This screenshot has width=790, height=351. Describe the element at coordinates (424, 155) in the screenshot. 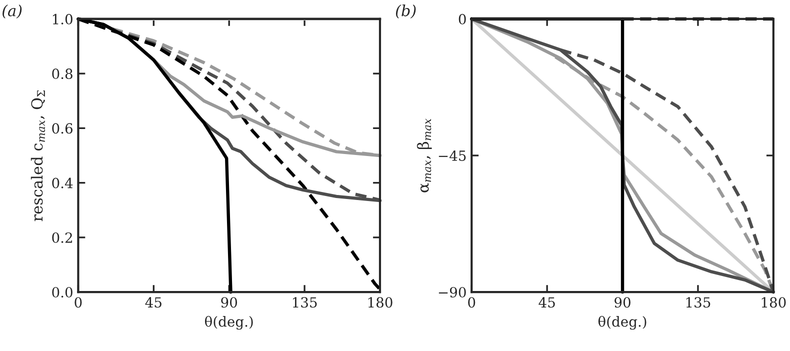

I see `y-axis-title: α$_{max}$, β$_{max}$` at that location.